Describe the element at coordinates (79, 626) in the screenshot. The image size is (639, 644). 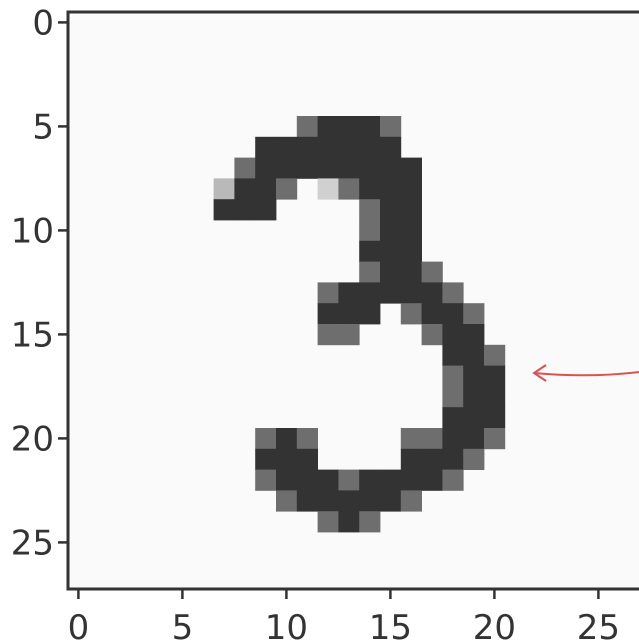
I see `x-tick-label: 0` at that location.